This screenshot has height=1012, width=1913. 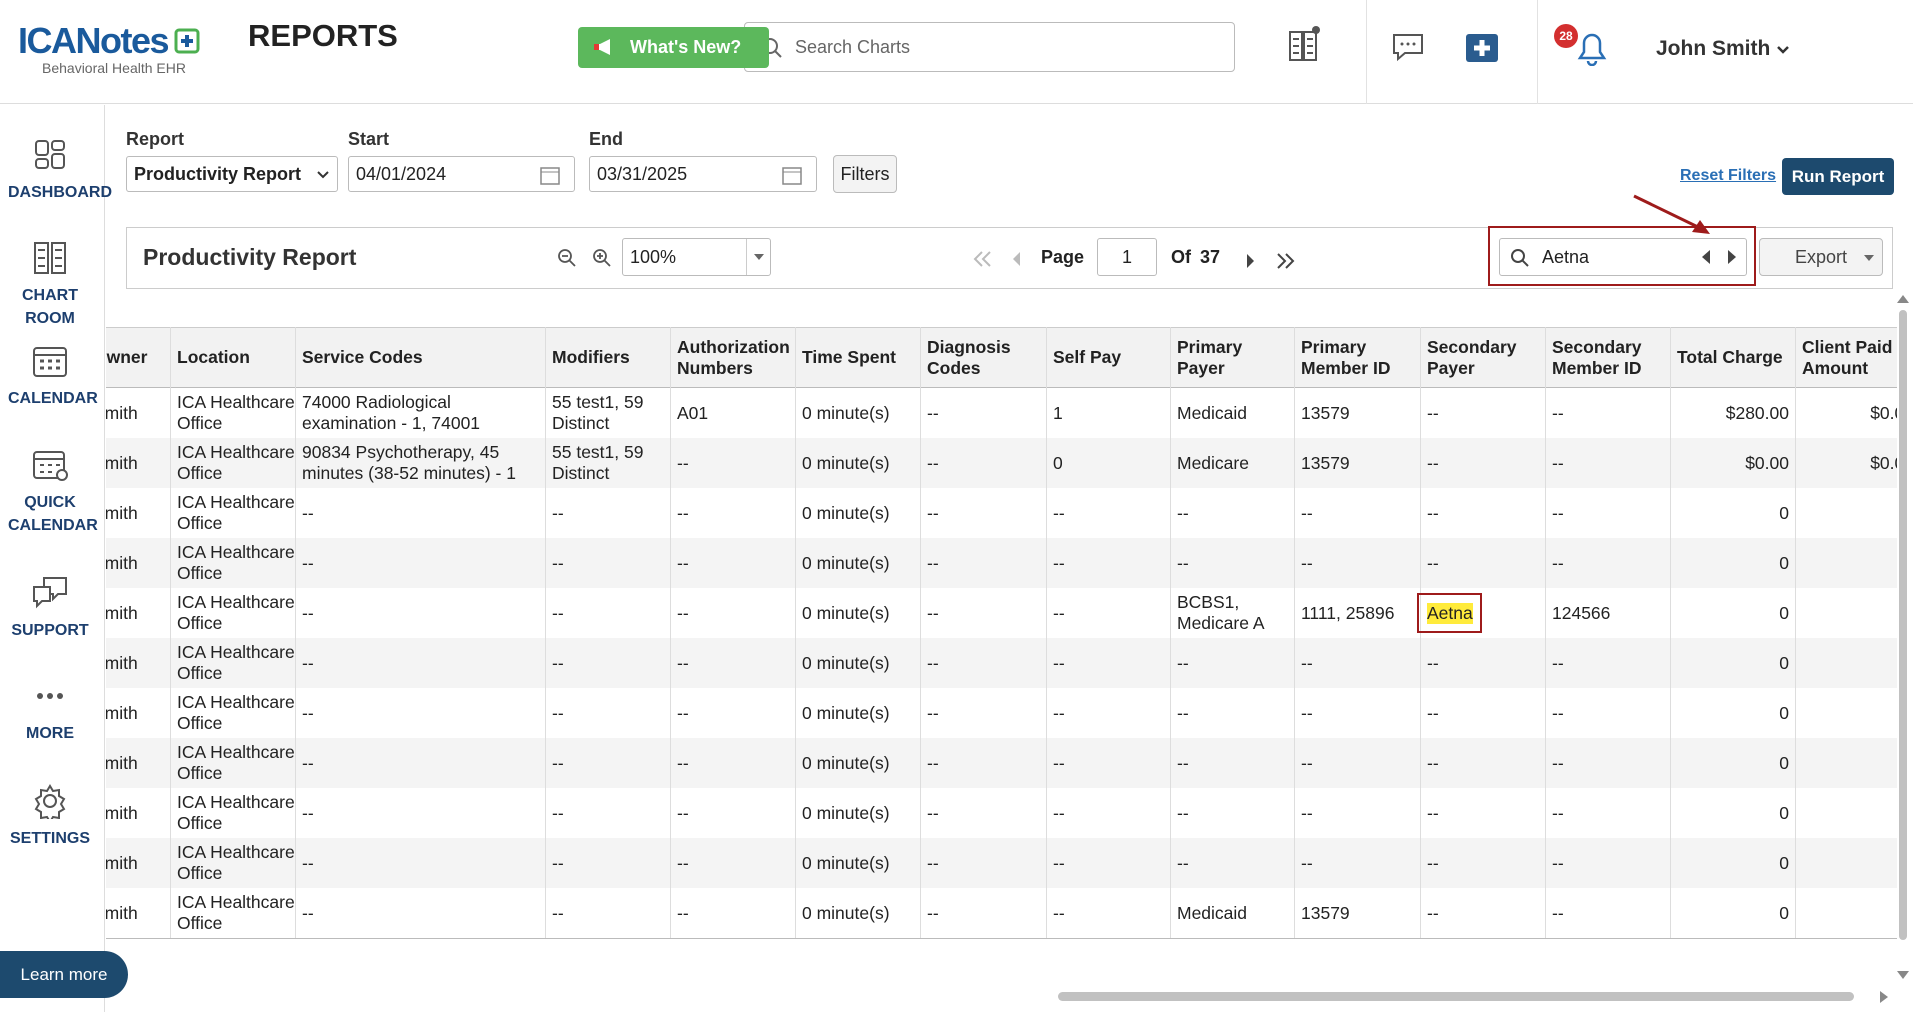 I want to click on column-header: Time Spent, so click(x=857, y=357).